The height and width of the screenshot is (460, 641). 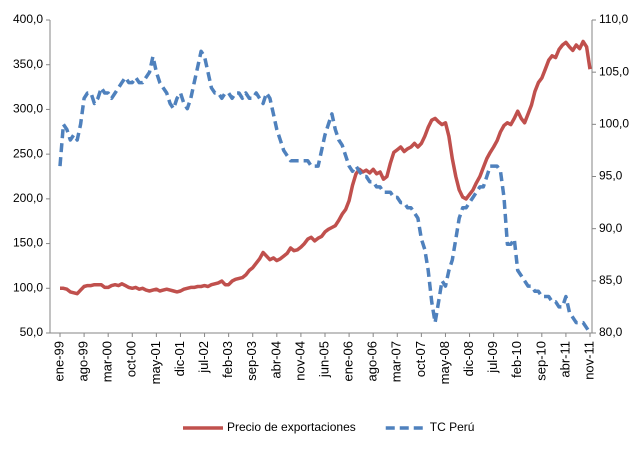 I want to click on legend-label: Precio de exportaciones, so click(x=291, y=427).